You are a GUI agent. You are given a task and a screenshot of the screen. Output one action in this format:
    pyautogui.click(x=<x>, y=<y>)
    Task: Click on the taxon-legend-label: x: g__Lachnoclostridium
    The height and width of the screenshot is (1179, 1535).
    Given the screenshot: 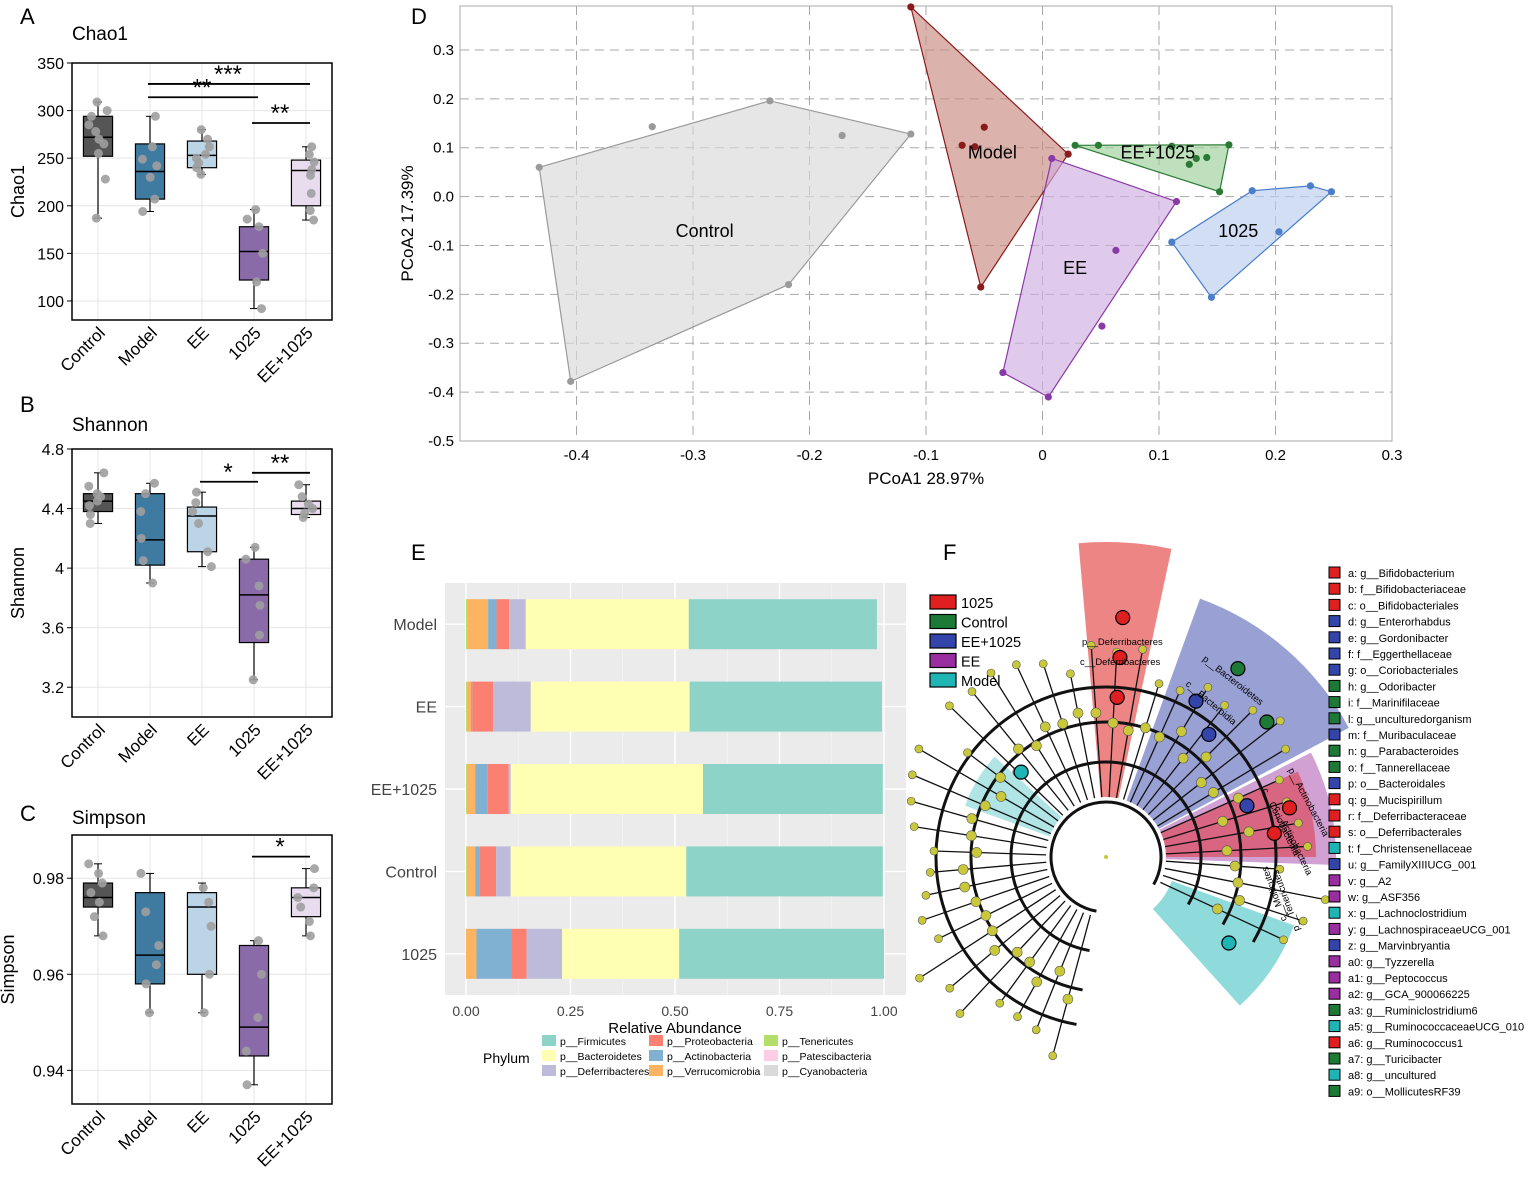 What is the action you would take?
    pyautogui.click(x=1407, y=914)
    